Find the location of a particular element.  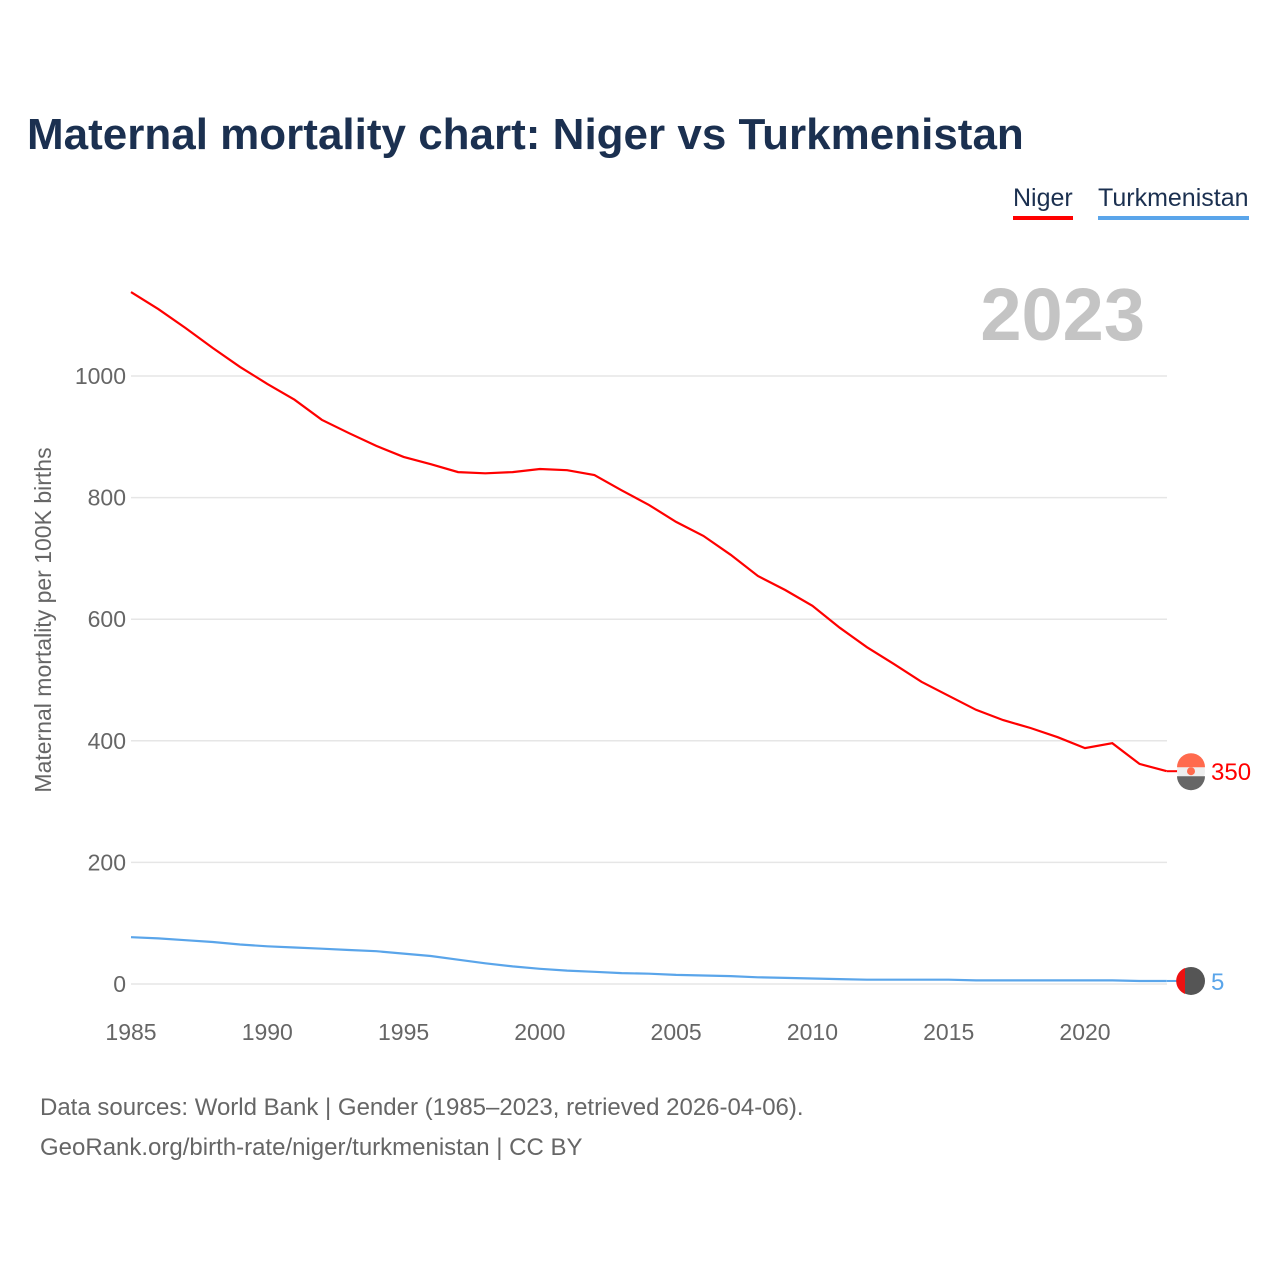

x-tick-label: 1995 is located at coordinates (403, 1032).